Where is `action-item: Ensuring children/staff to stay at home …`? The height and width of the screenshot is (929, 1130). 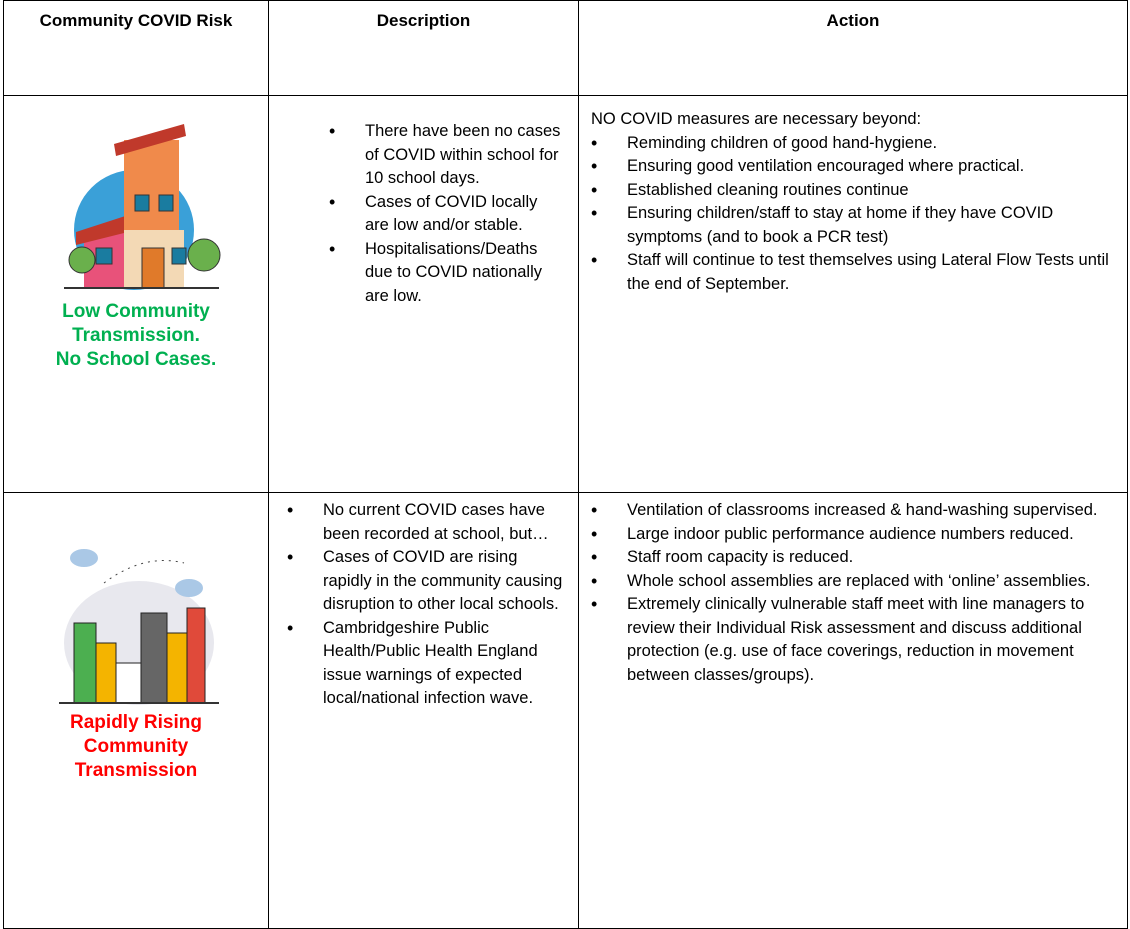 action-item: Ensuring children/staff to stay at home … is located at coordinates (855, 225).